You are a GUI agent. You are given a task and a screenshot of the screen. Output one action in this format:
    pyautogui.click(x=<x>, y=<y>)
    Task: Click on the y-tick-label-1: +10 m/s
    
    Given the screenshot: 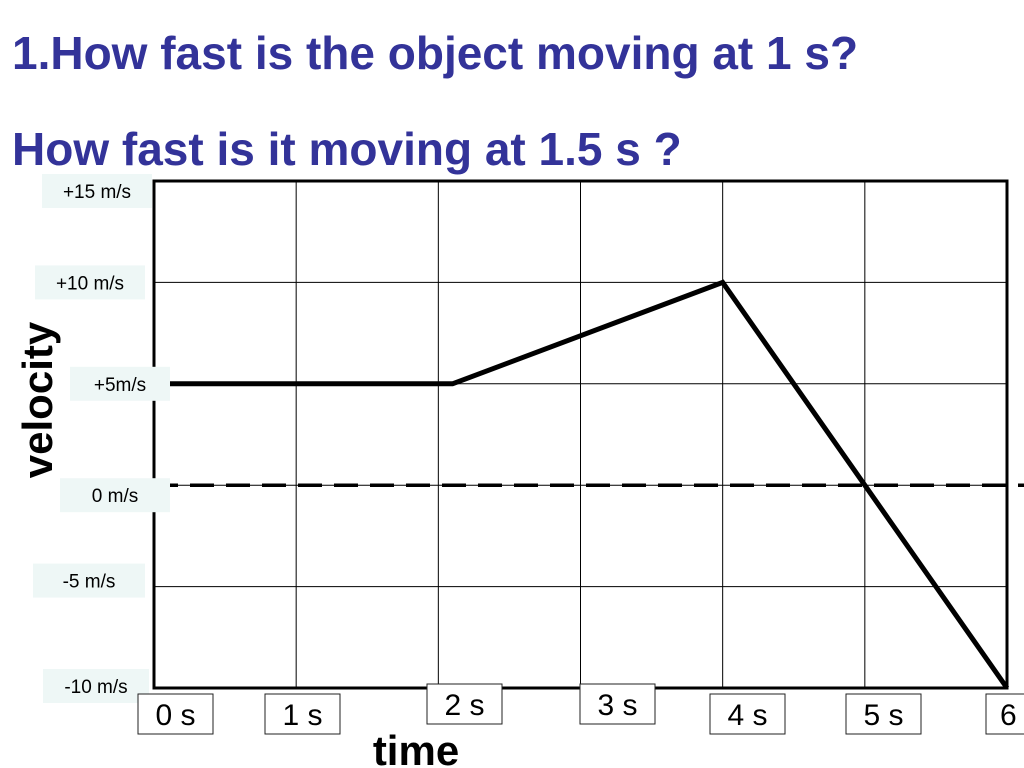 What is the action you would take?
    pyautogui.click(x=90, y=283)
    